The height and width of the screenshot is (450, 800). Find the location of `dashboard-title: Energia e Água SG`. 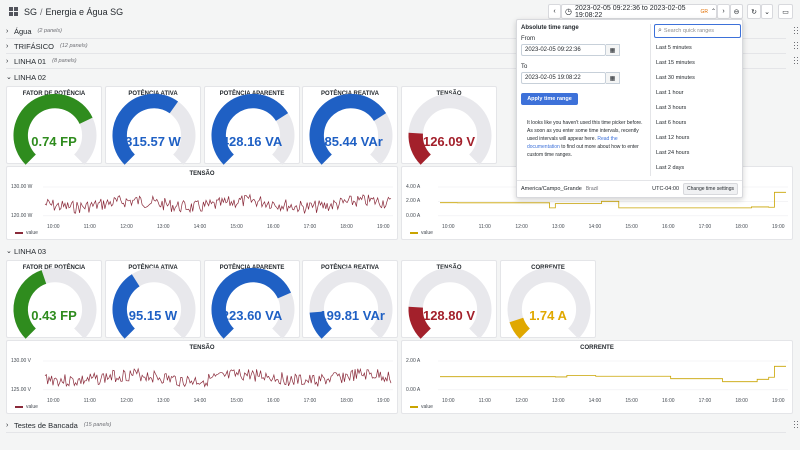

dashboard-title: Energia e Água SG is located at coordinates (84, 11).